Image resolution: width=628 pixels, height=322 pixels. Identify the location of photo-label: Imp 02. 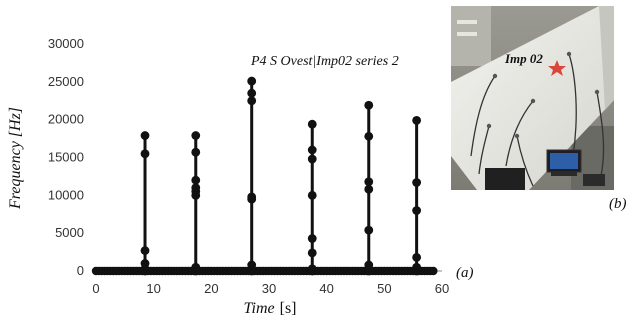
(523, 58).